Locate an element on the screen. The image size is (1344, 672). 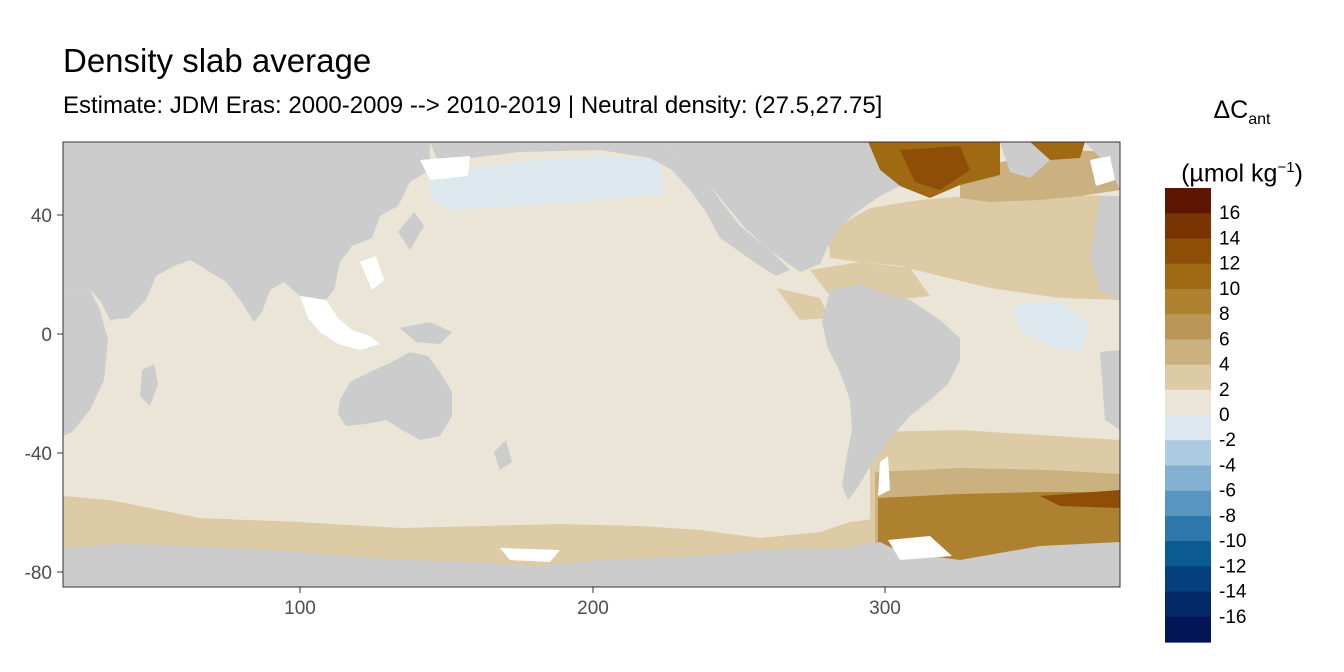
legend-variable: ΔCant is located at coordinates (1242, 112).